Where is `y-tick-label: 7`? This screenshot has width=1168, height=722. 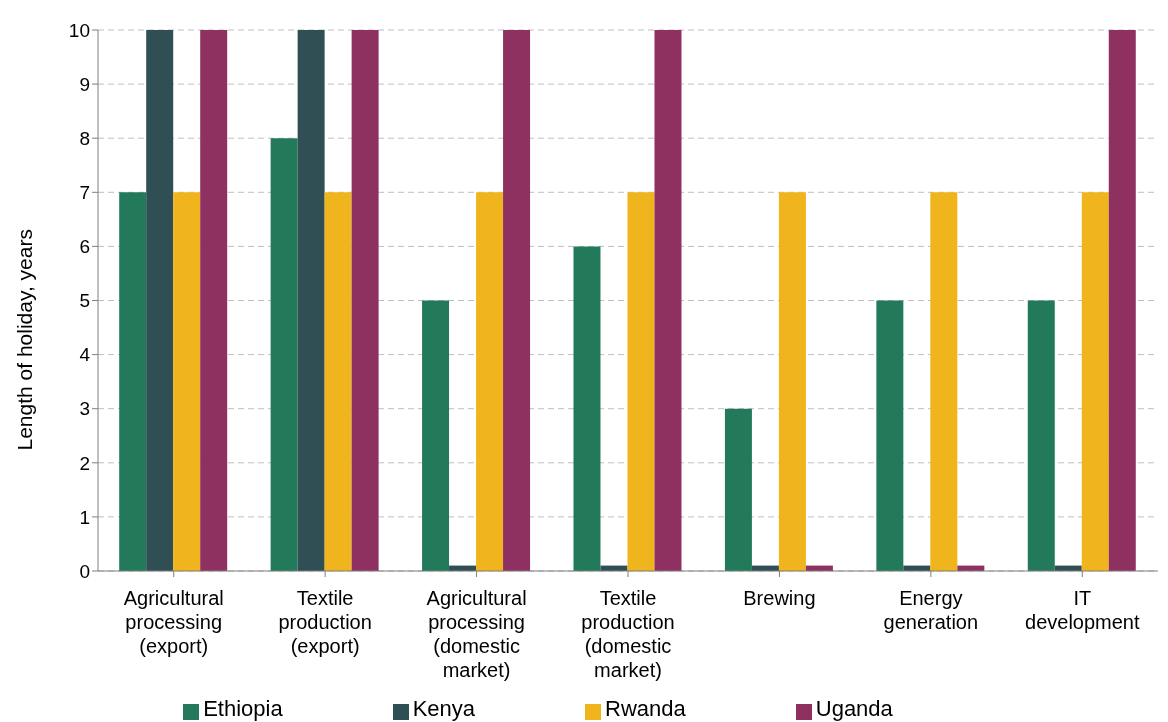 y-tick-label: 7 is located at coordinates (84, 193).